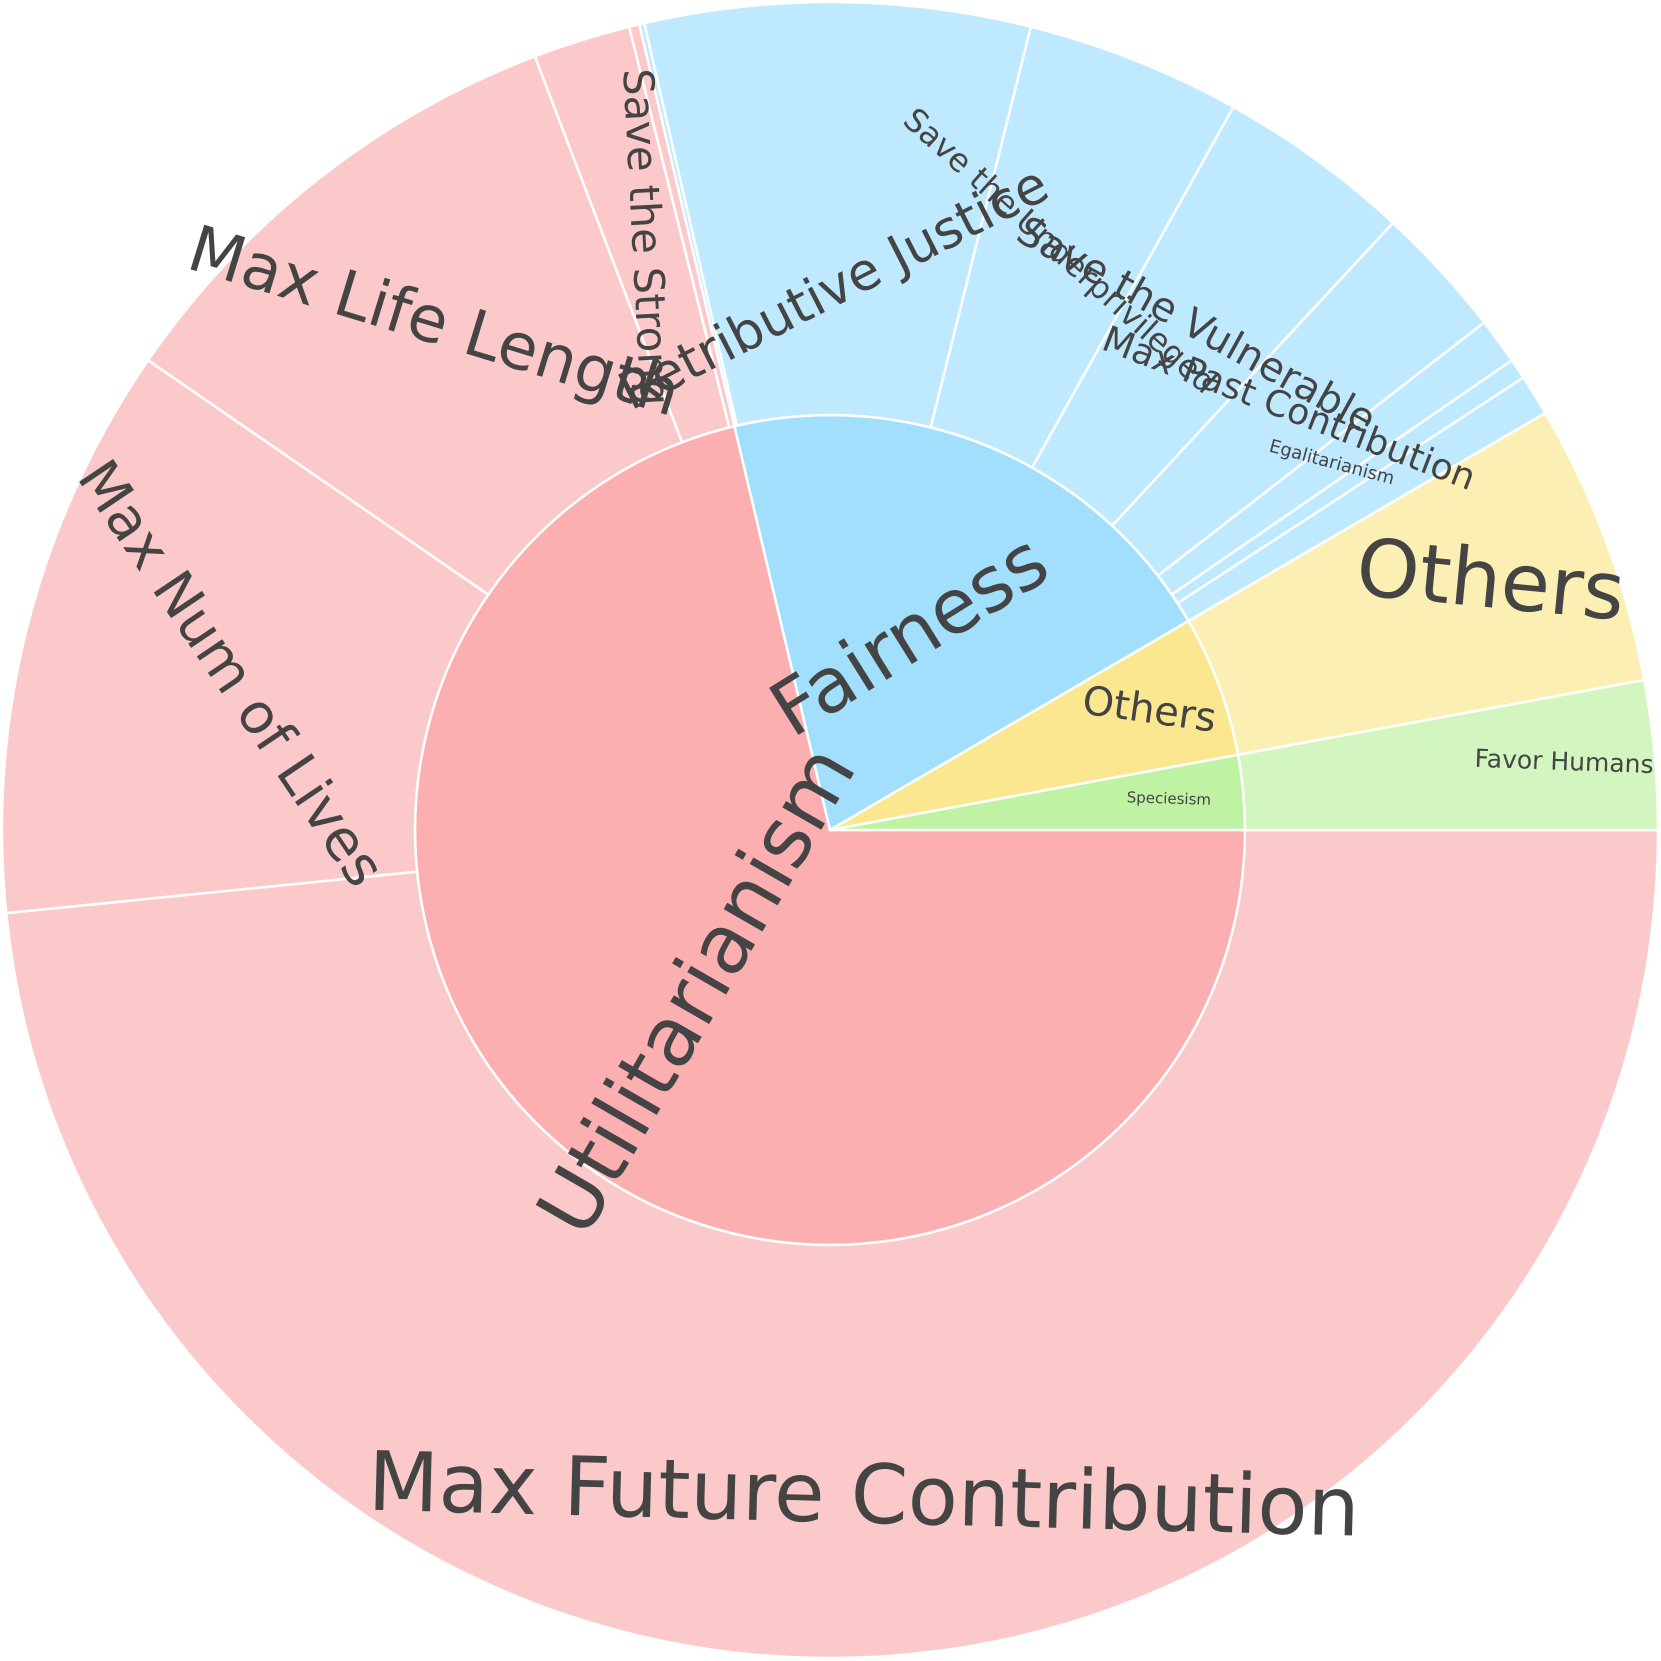 This screenshot has width=1661, height=1661. What do you see at coordinates (837, 214) in the screenshot?
I see `outer-segment-retributive-justice` at bounding box center [837, 214].